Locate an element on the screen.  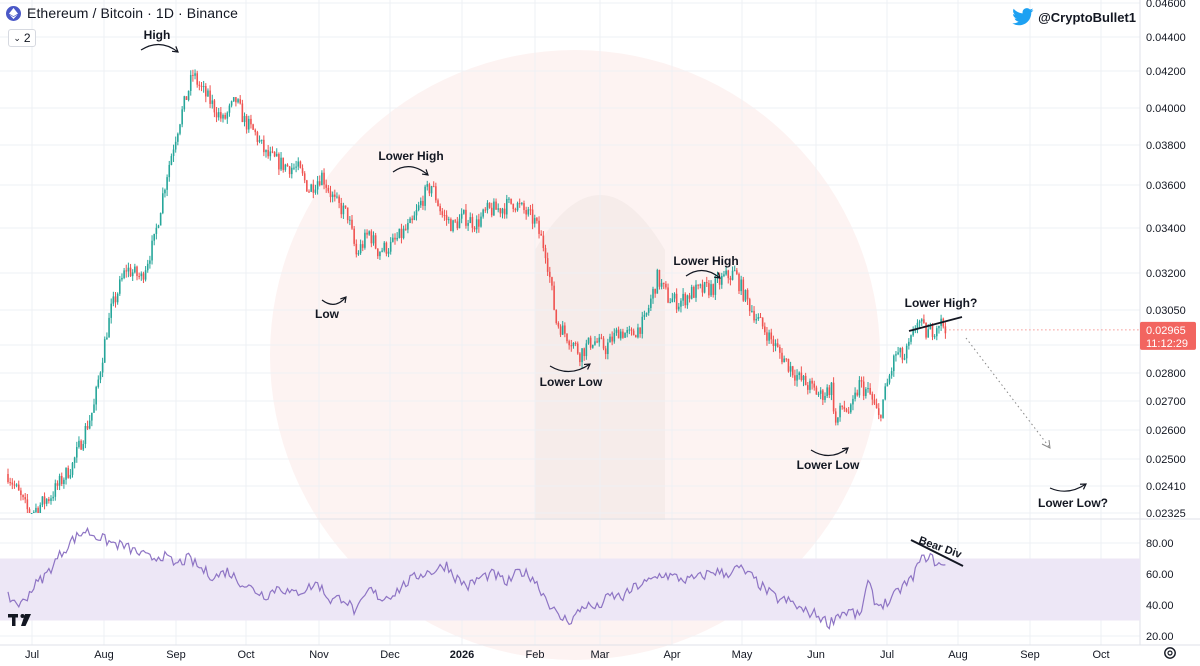
symbol-header: Ethereum / Bitcoin · 1D · Binance is located at coordinates (122, 13).